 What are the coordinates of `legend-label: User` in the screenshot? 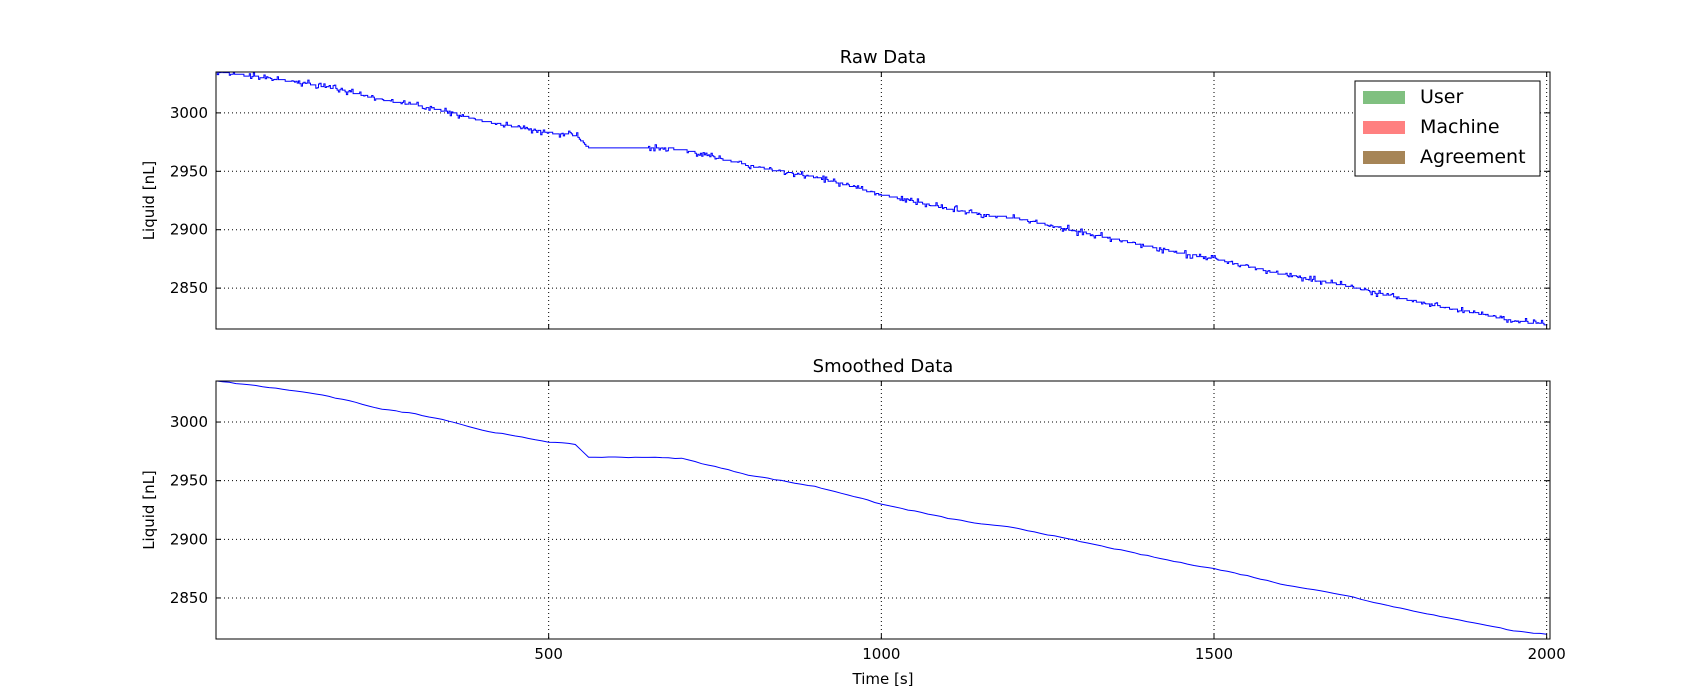 It's located at (1441, 97).